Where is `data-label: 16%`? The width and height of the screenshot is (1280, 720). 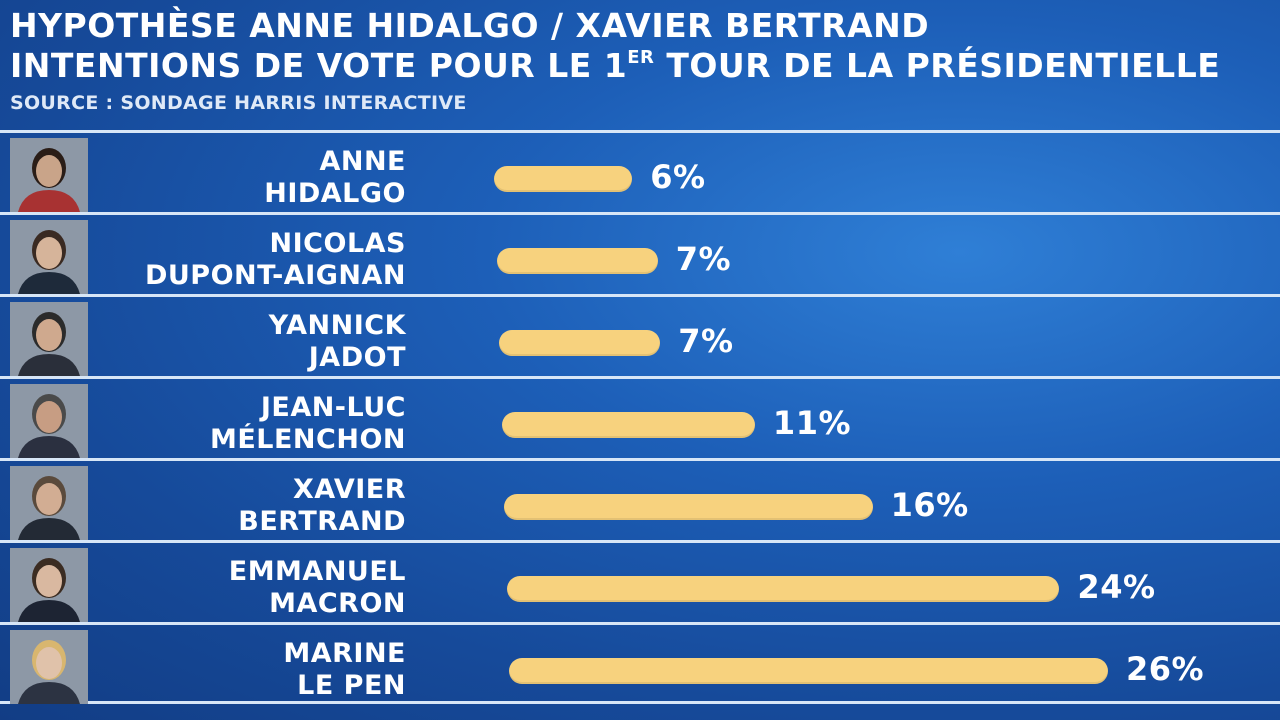
data-label: 16% is located at coordinates (929, 505).